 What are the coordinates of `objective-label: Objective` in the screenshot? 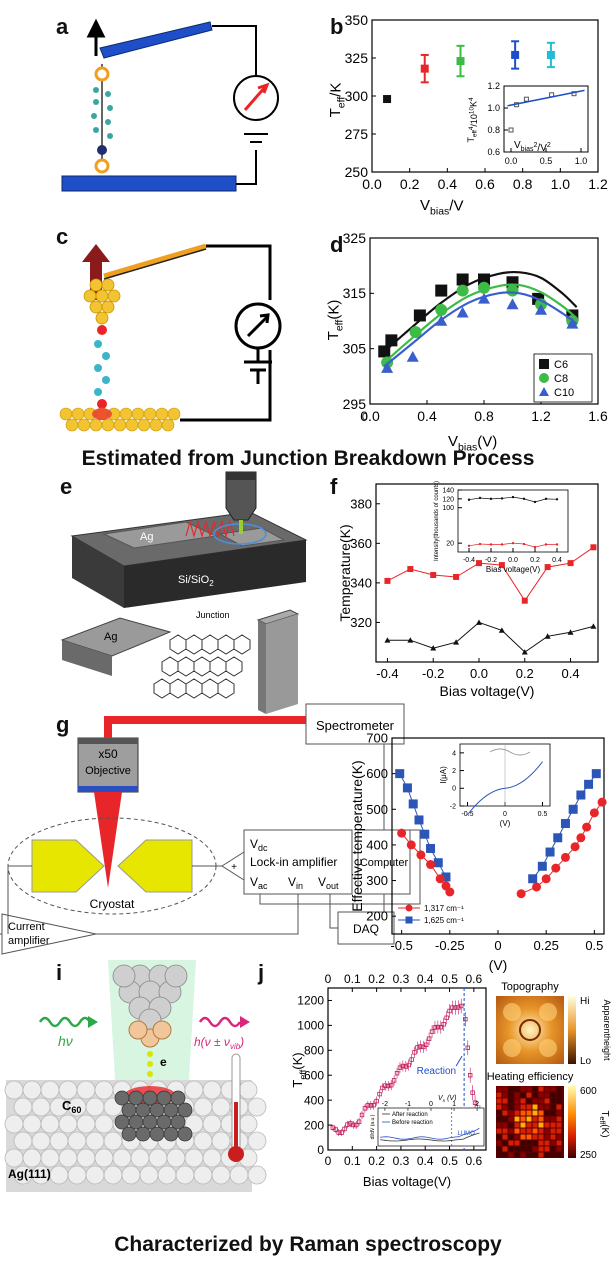 It's located at (108, 771).